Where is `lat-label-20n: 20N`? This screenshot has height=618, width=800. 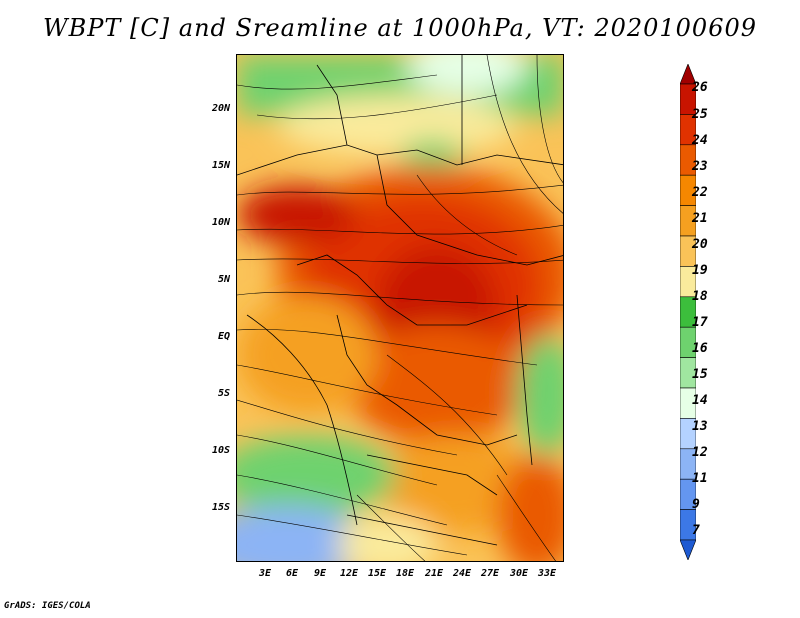 lat-label-20n: 20N is located at coordinates (220, 108).